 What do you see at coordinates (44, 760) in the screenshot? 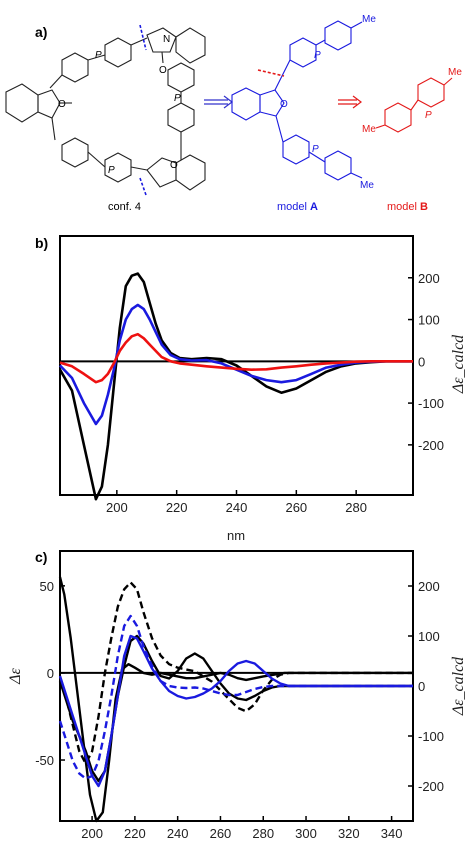
I see `panel-c-y-tick-label-left: -50` at bounding box center [44, 760].